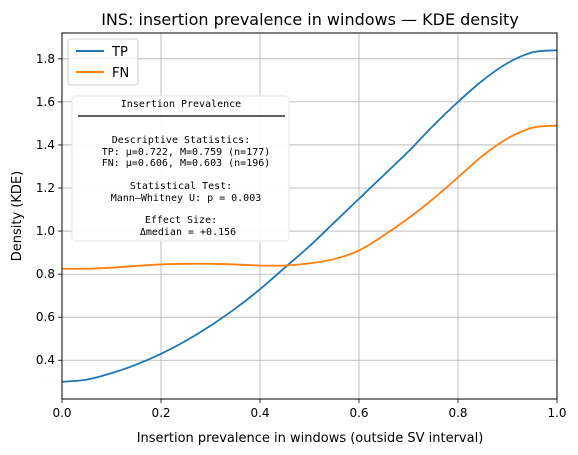  I want to click on stats-line-9: Δmedian = +0.156, so click(188, 232).